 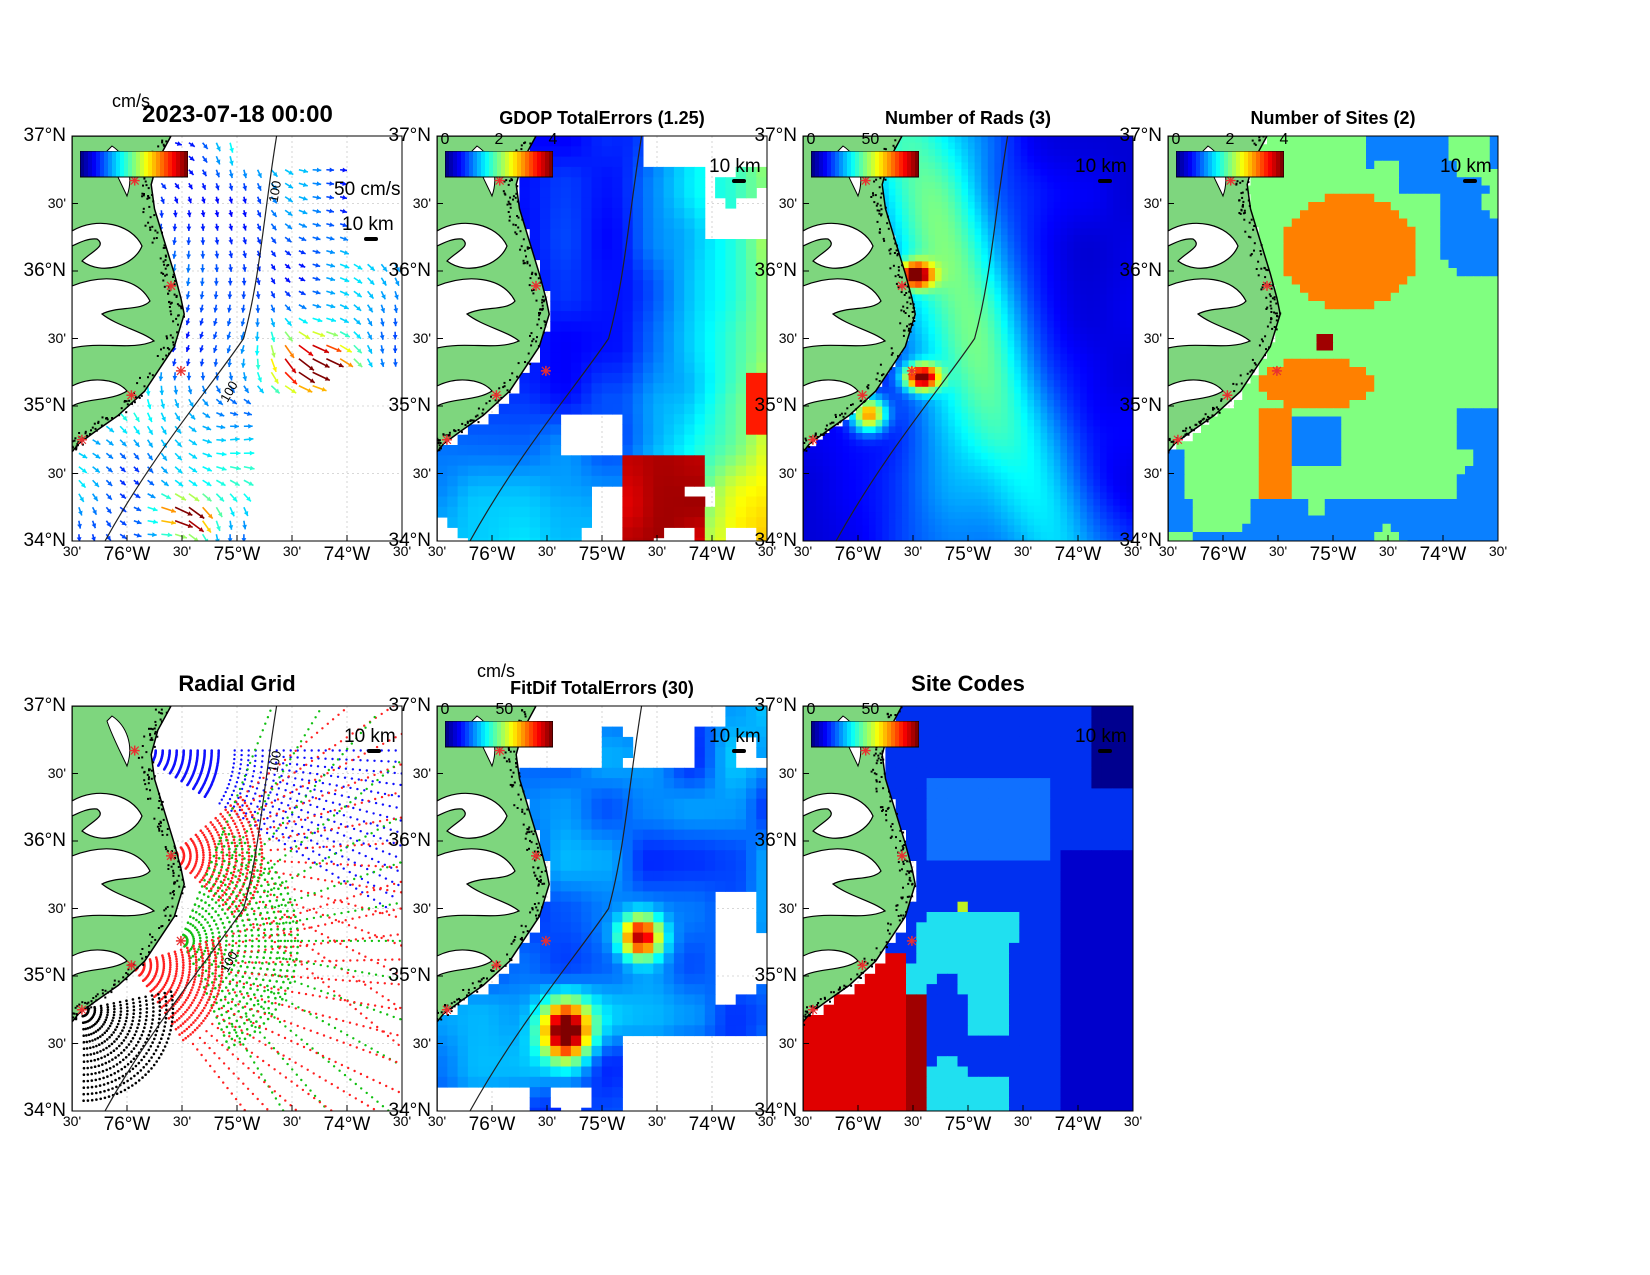 What do you see at coordinates (860, 908) in the screenshot?
I see `land-mask` at bounding box center [860, 908].